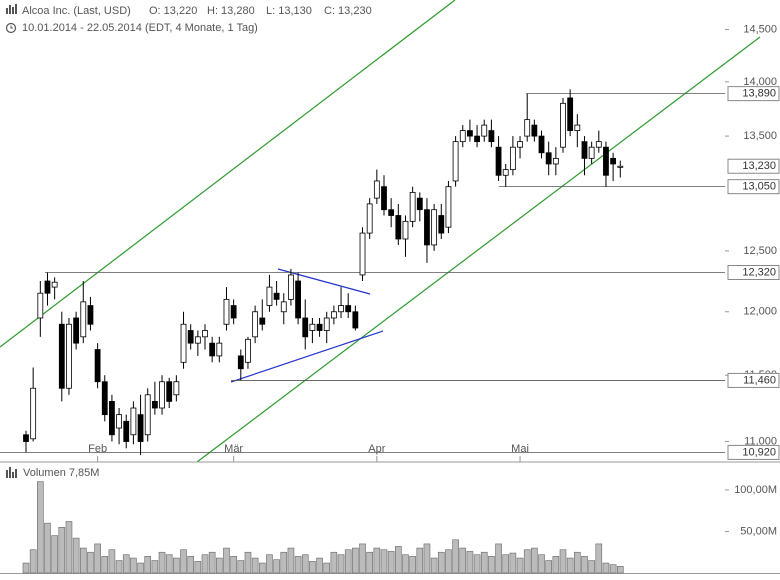 This screenshot has width=780, height=580. I want to click on level-label: 13,230, so click(759, 166).